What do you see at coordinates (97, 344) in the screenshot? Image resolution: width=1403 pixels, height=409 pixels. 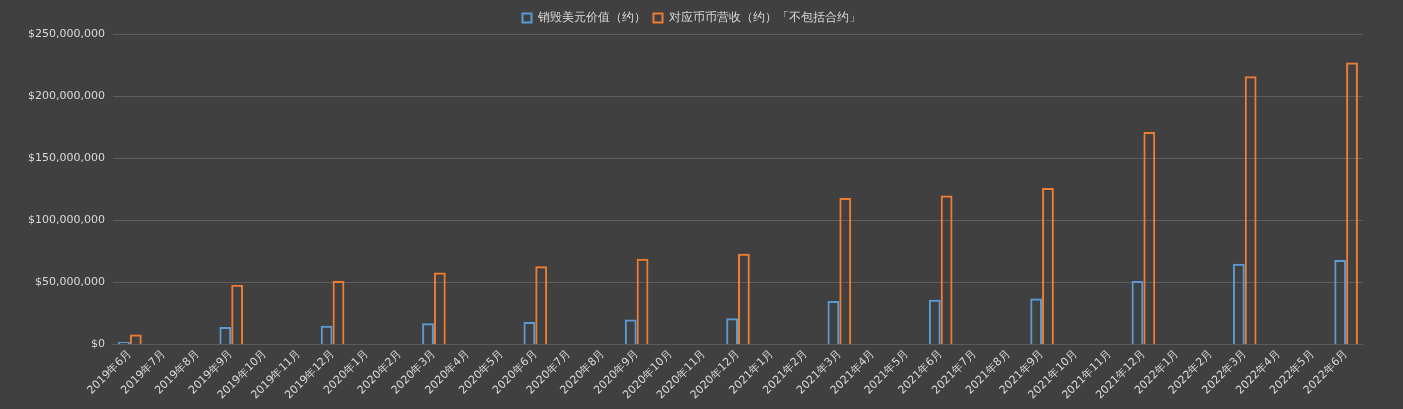 I see `y-tick-label: $0` at bounding box center [97, 344].